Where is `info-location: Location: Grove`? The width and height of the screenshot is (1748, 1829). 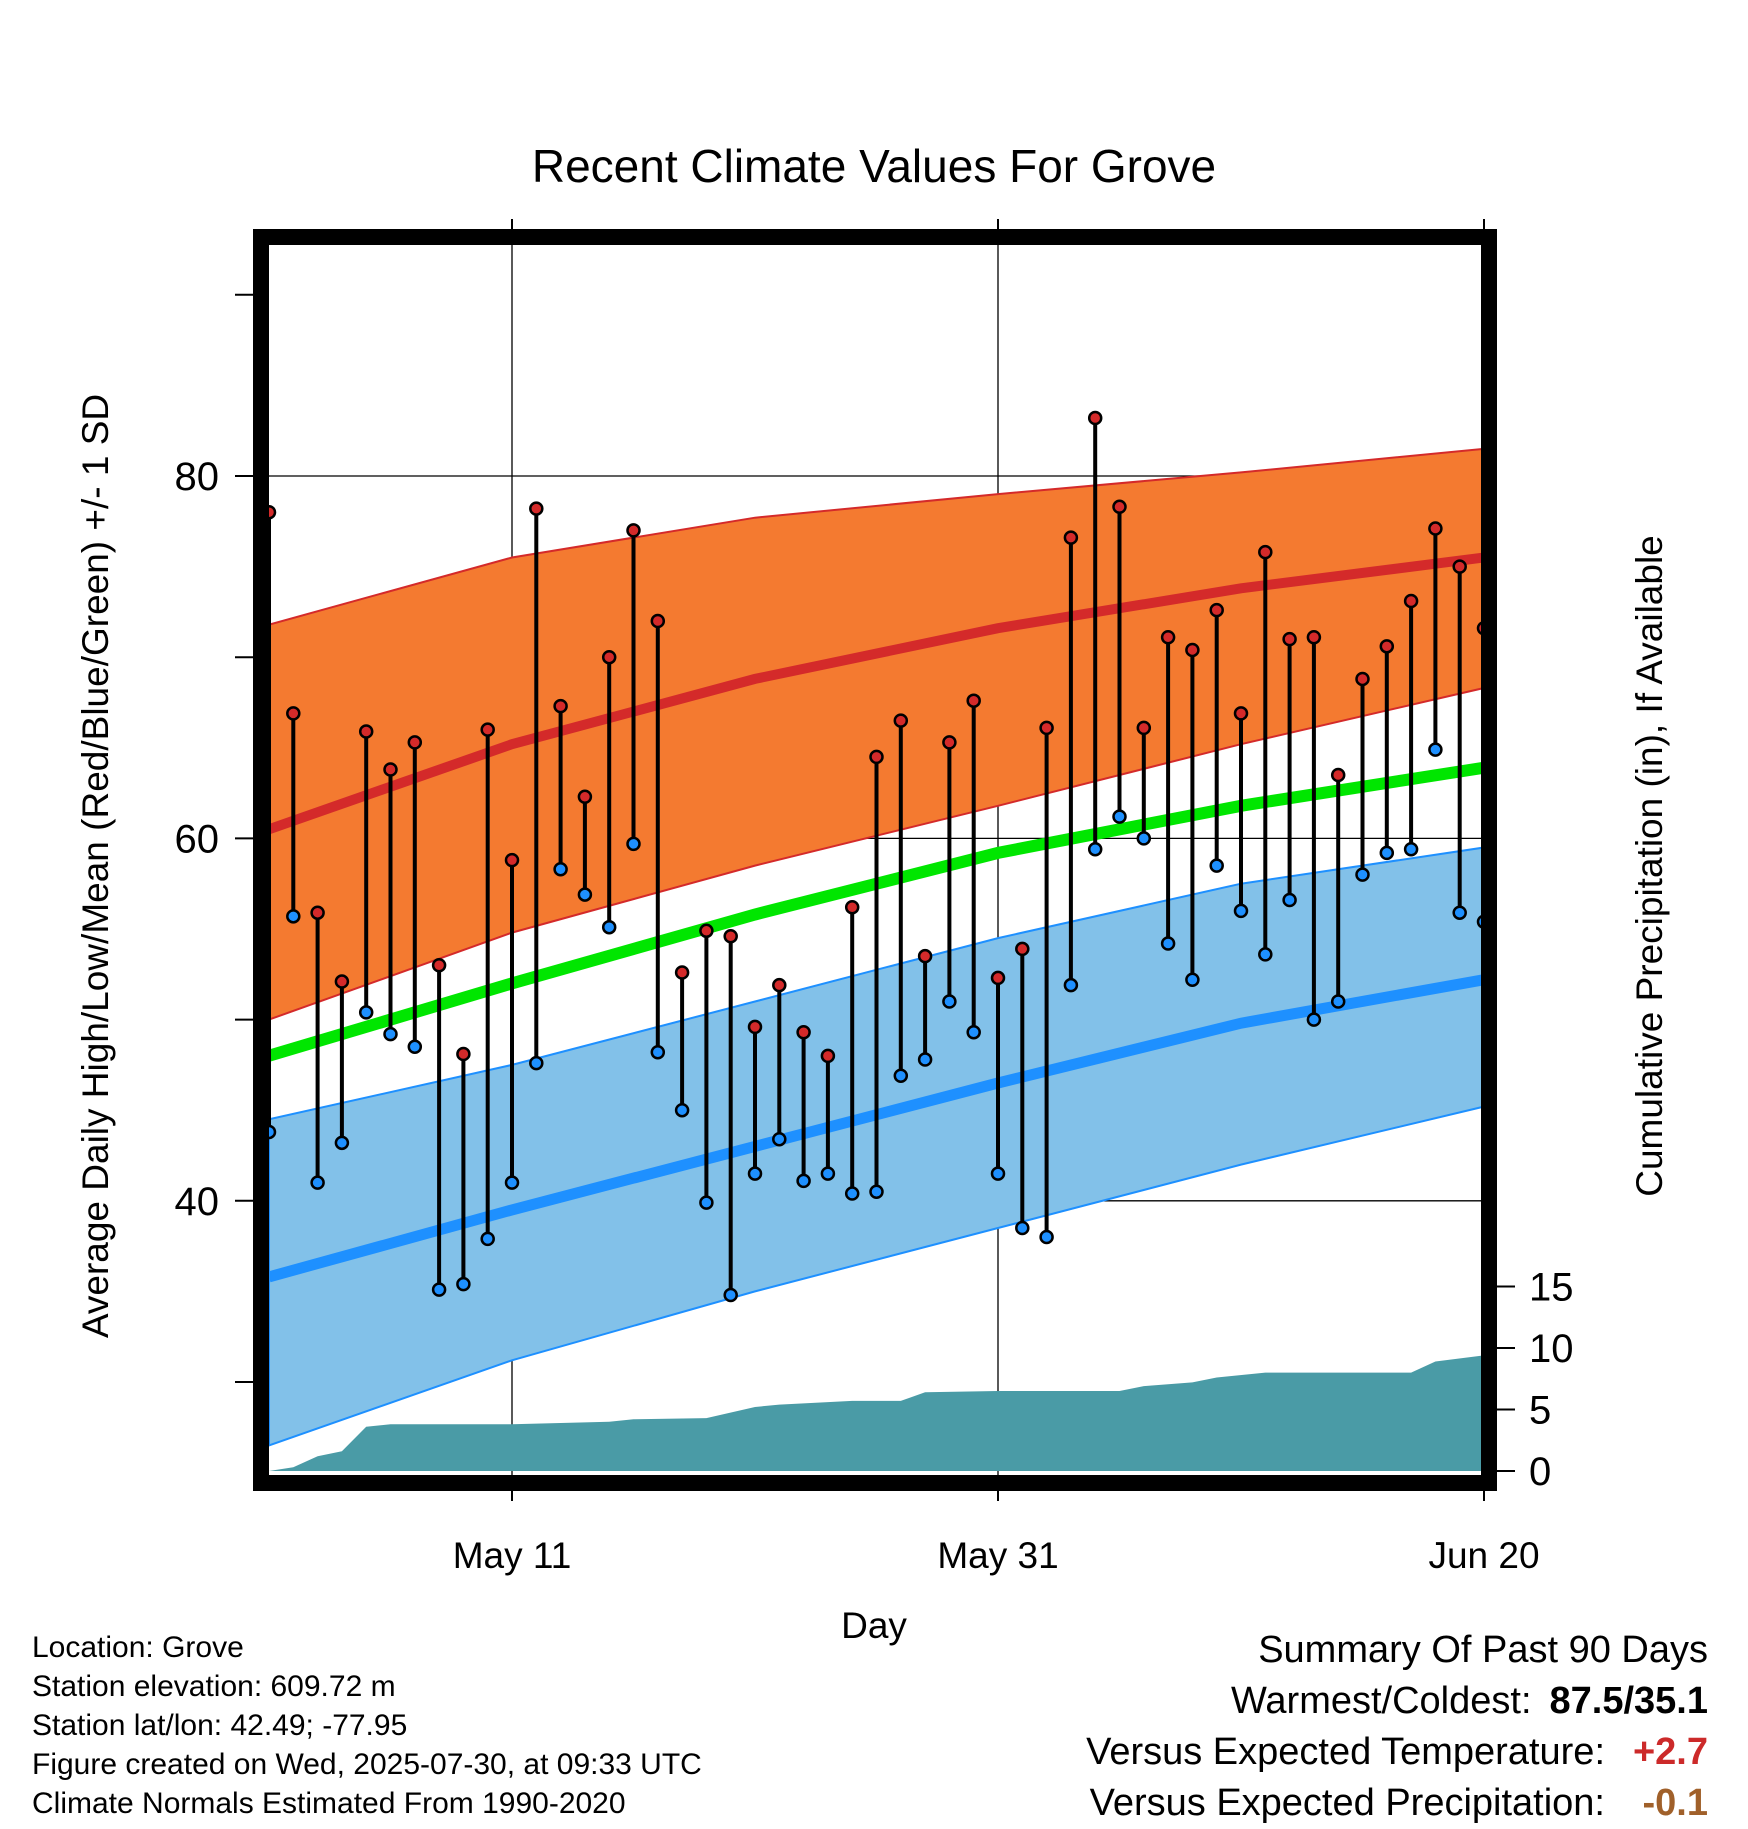 info-location: Location: Grove is located at coordinates (367, 1647).